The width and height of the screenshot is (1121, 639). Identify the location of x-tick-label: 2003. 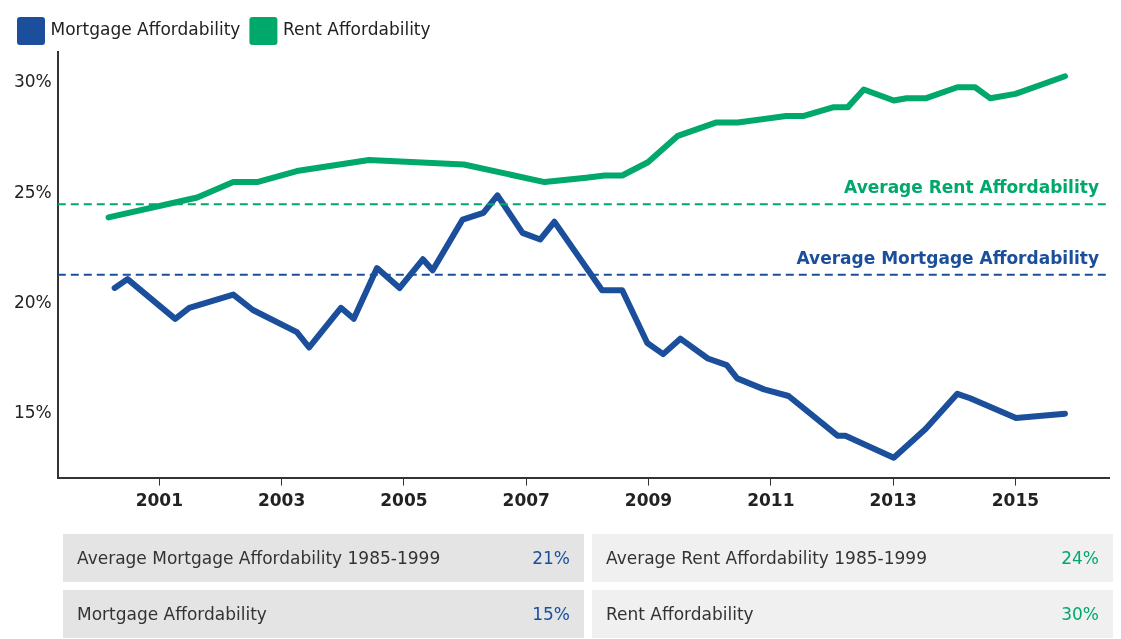
(281, 500).